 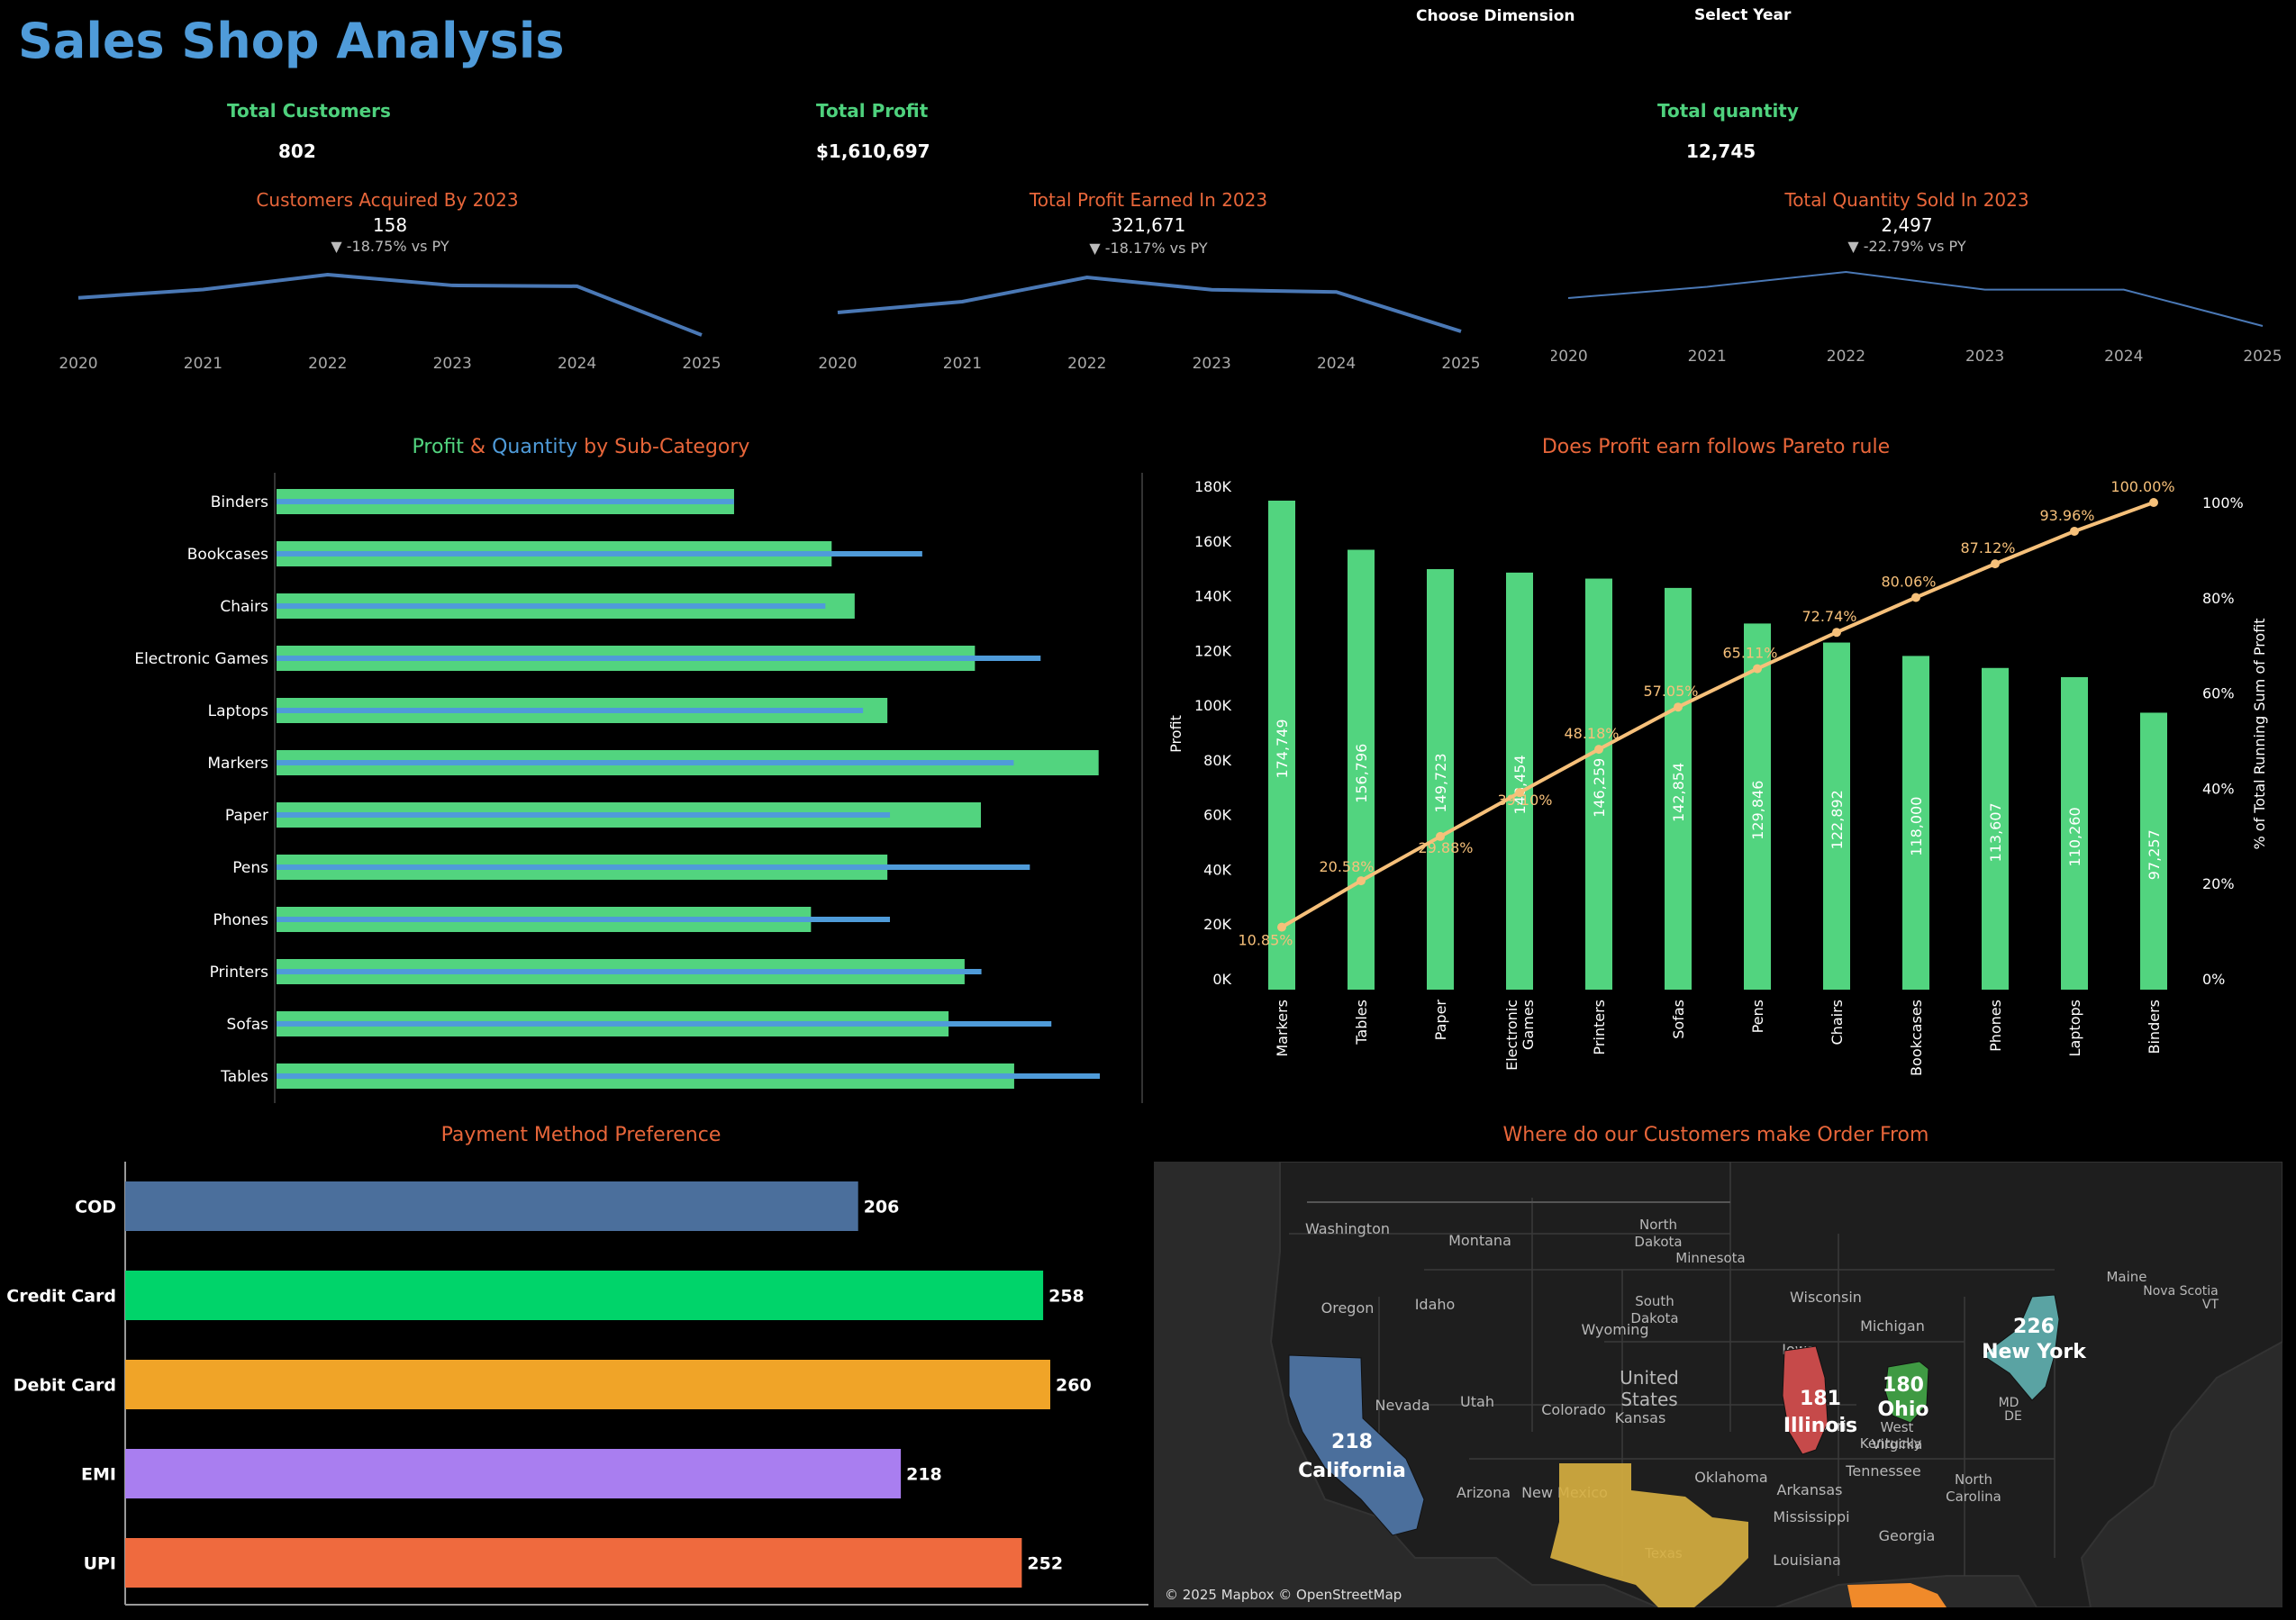 I want to click on spark1-tick-2020: 2020, so click(x=837, y=364).